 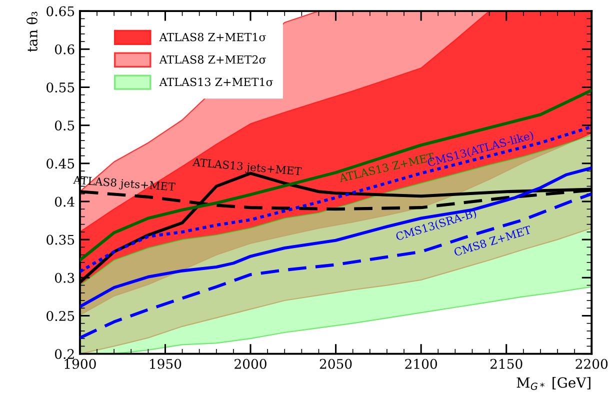 I want to click on series-label: ATLAS8 jets+MET, so click(x=124, y=185).